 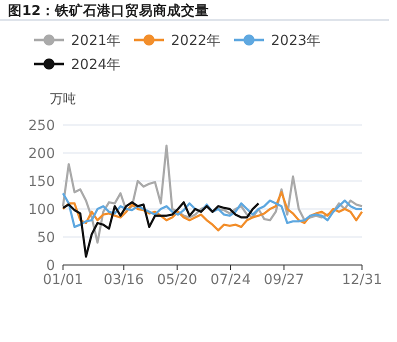 I want to click on legend-label: 2023年, so click(x=296, y=41).